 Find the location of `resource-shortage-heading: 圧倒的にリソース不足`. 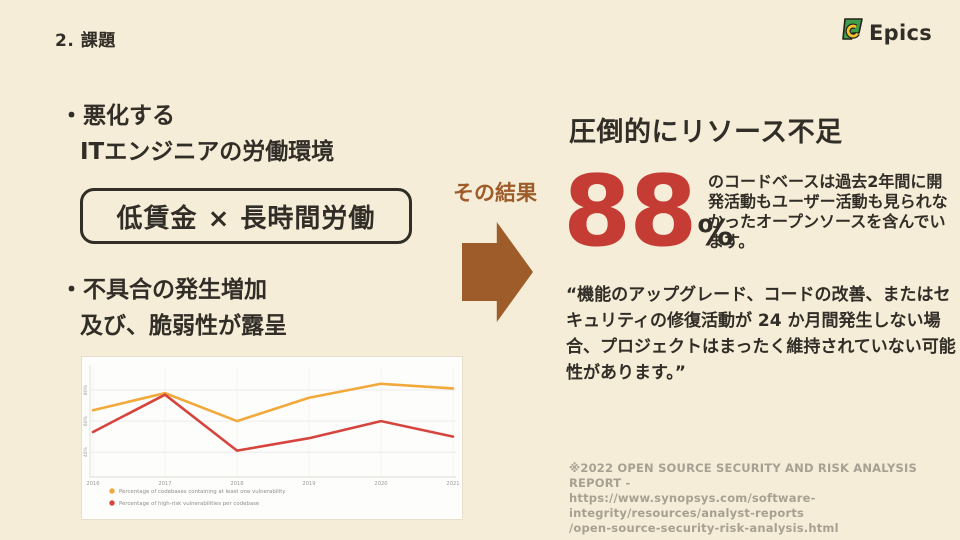

resource-shortage-heading: 圧倒的にリソース不足 is located at coordinates (706, 132).